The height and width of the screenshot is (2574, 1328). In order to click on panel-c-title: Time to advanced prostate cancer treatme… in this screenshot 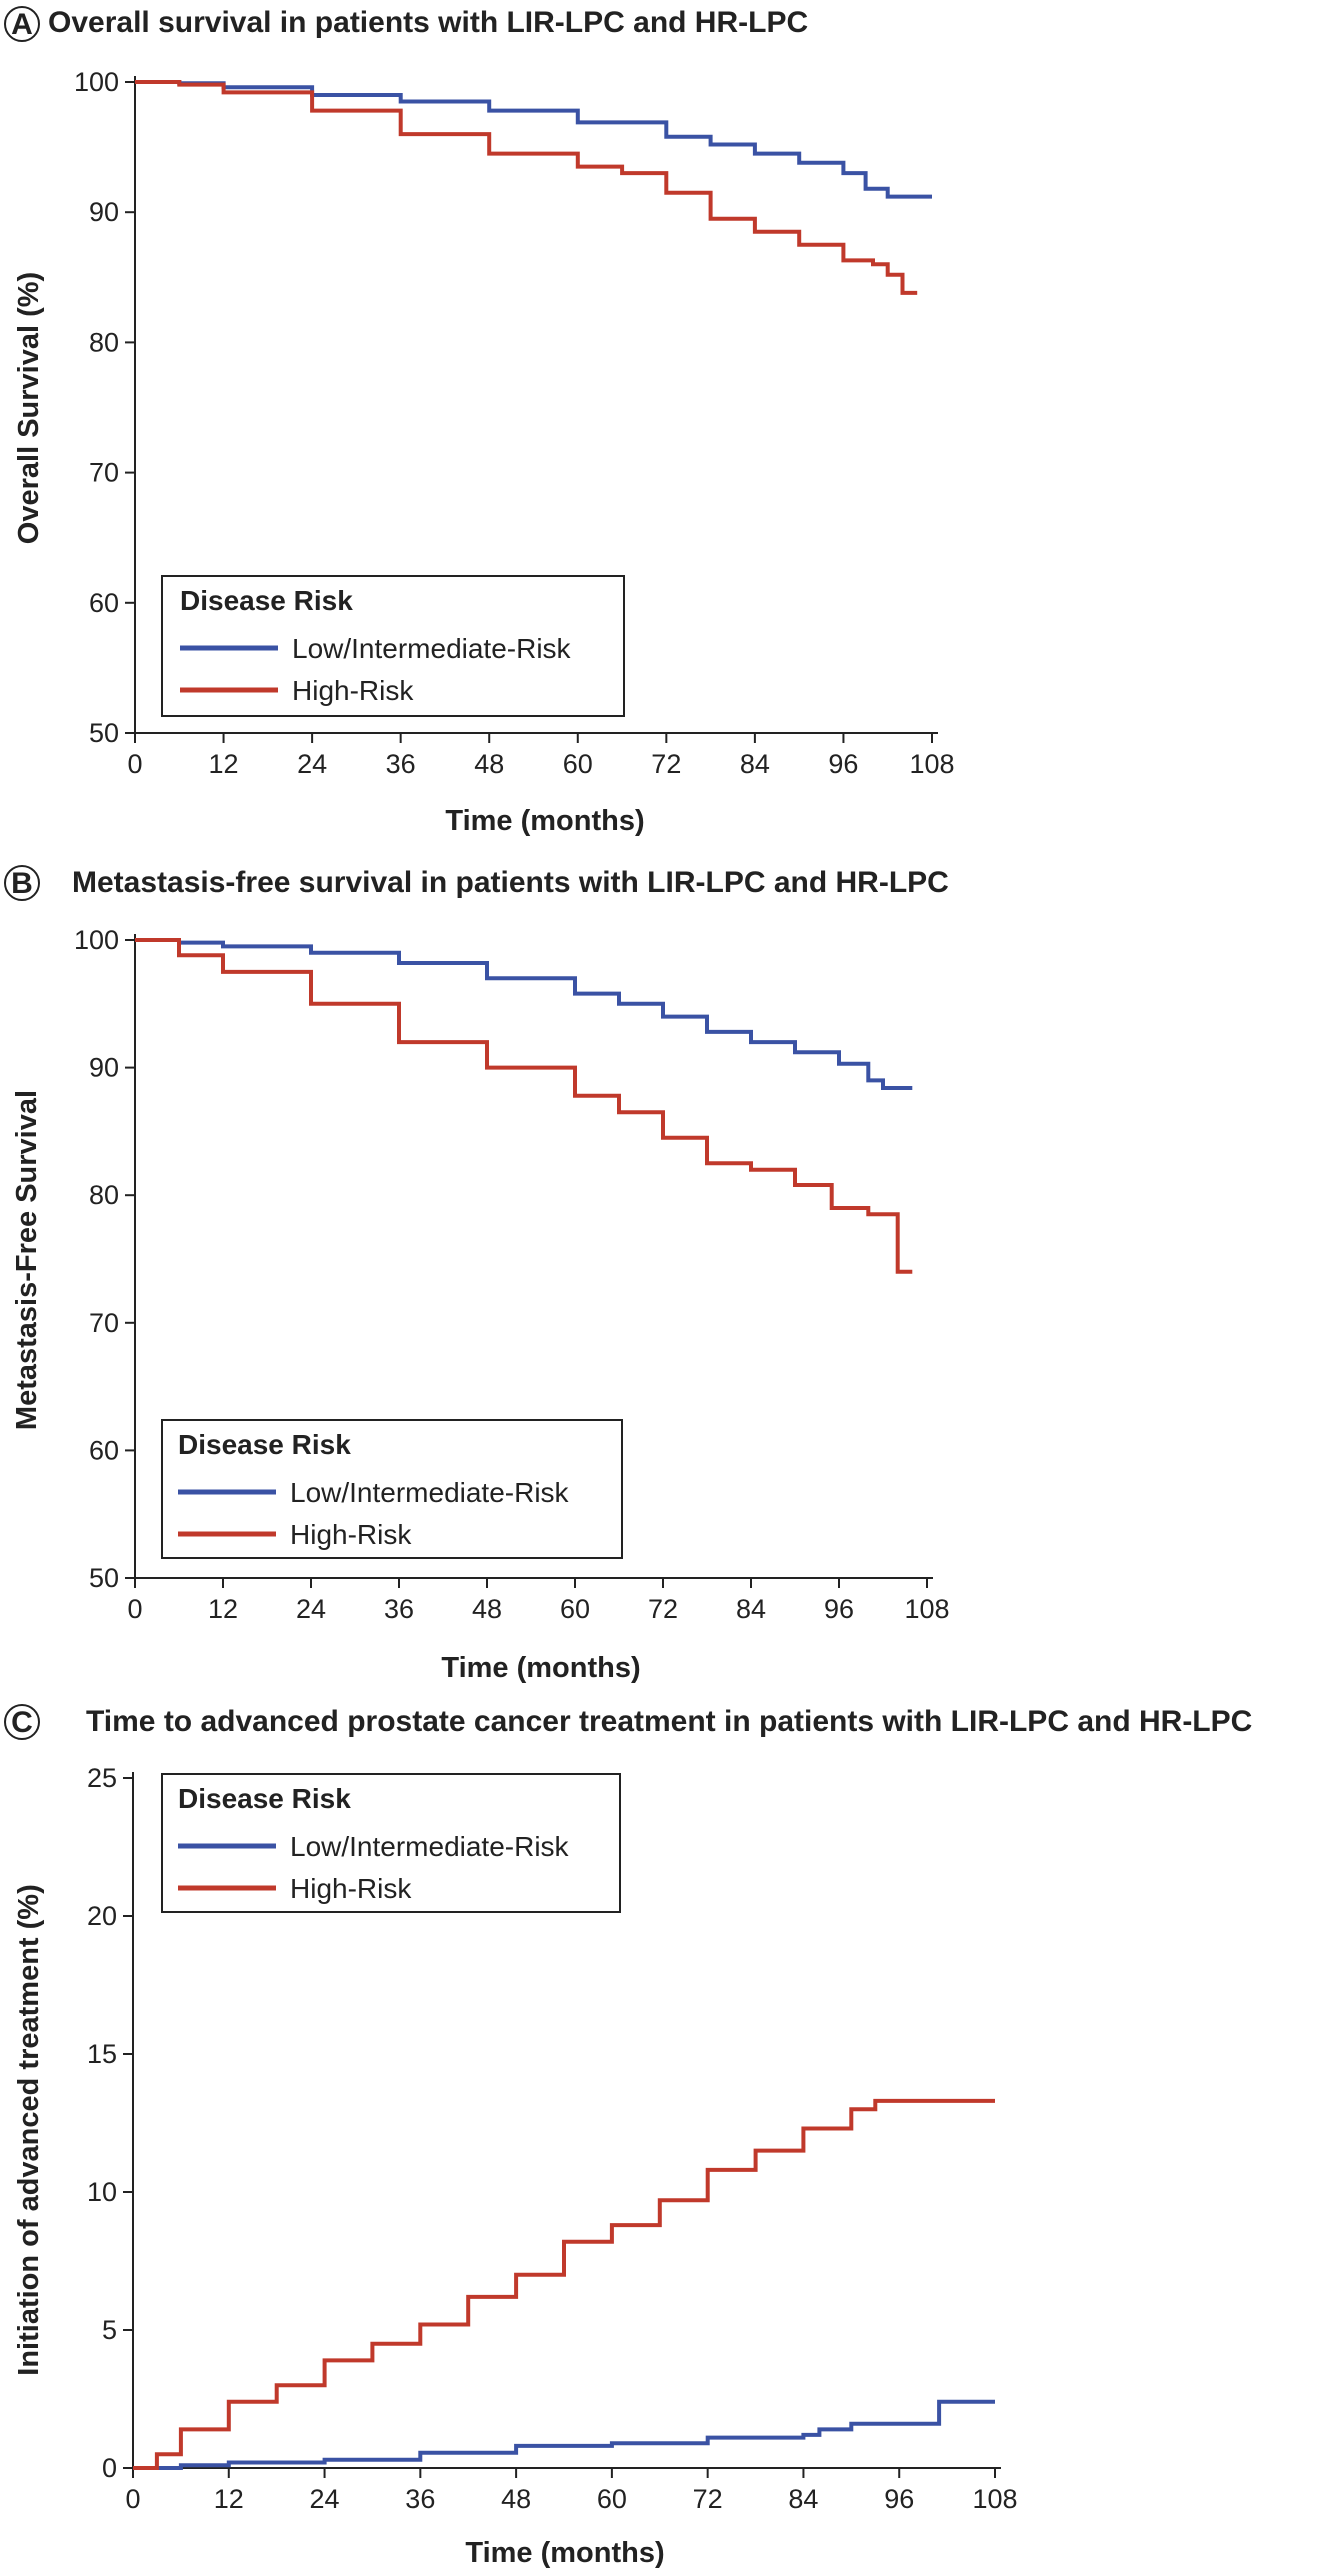, I will do `click(669, 1721)`.